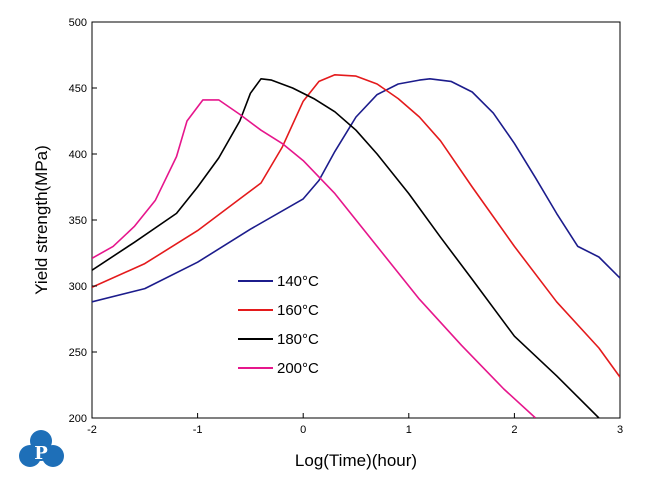  What do you see at coordinates (298, 281) in the screenshot?
I see `legend-label: 140°C` at bounding box center [298, 281].